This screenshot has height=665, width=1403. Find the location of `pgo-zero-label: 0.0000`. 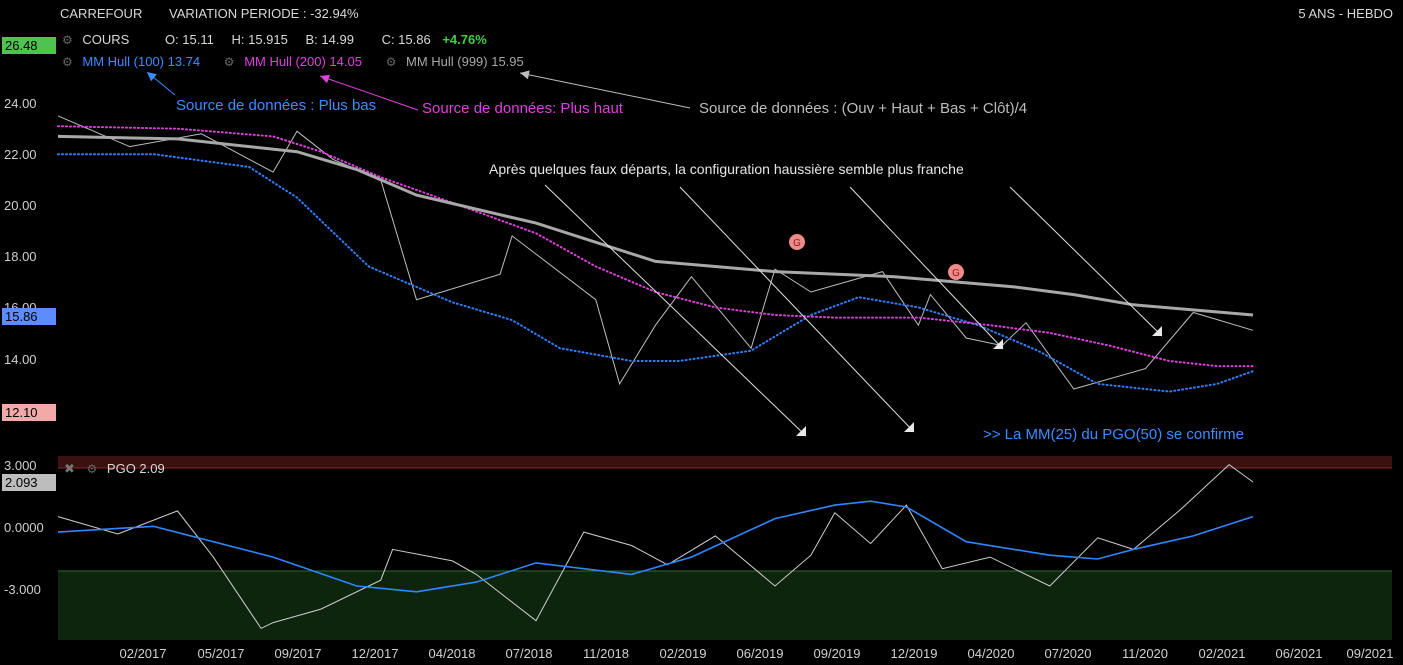

pgo-zero-label: 0.0000 is located at coordinates (24, 527).